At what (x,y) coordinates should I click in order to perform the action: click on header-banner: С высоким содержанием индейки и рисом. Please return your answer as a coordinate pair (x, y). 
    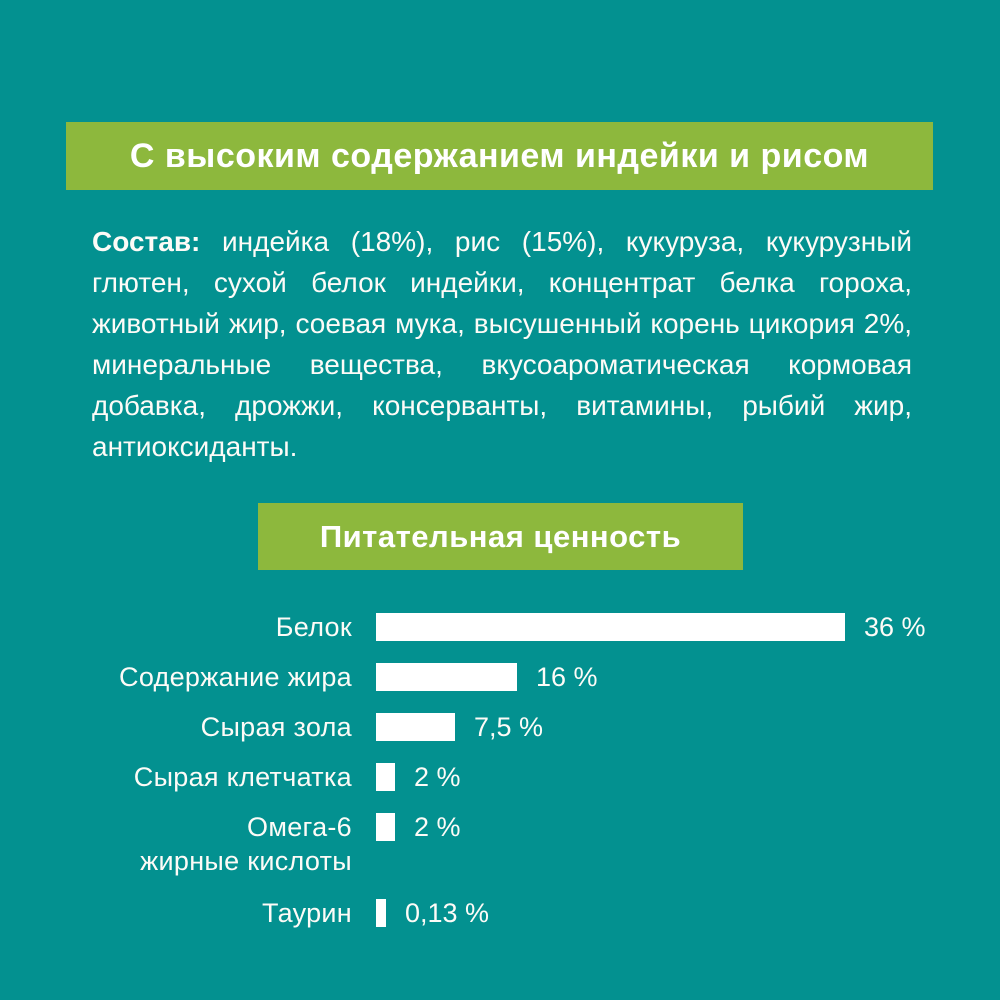
    Looking at the image, I should click on (499, 156).